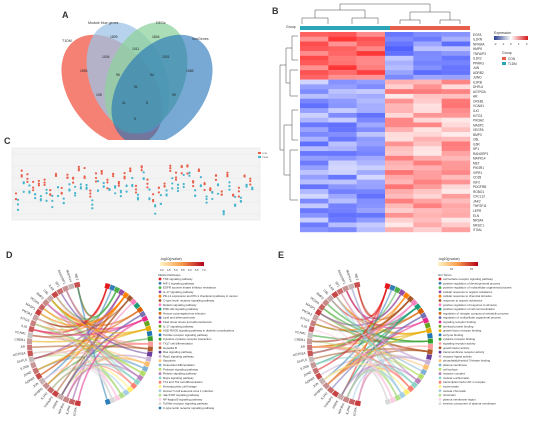 This screenshot has height=425, width=550. What do you see at coordinates (455, 365) in the screenshot?
I see `legend-label: plasma membrane` at bounding box center [455, 365].